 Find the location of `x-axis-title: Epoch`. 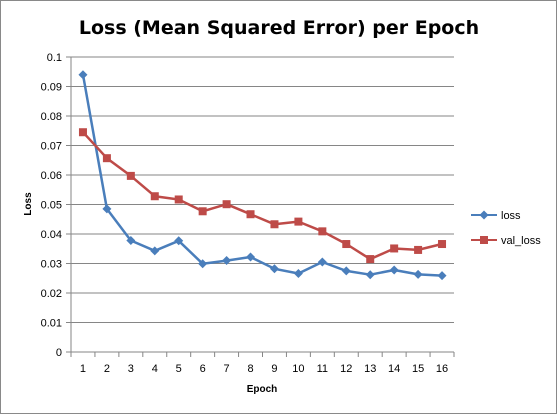

x-axis-title: Epoch is located at coordinates (262, 389).